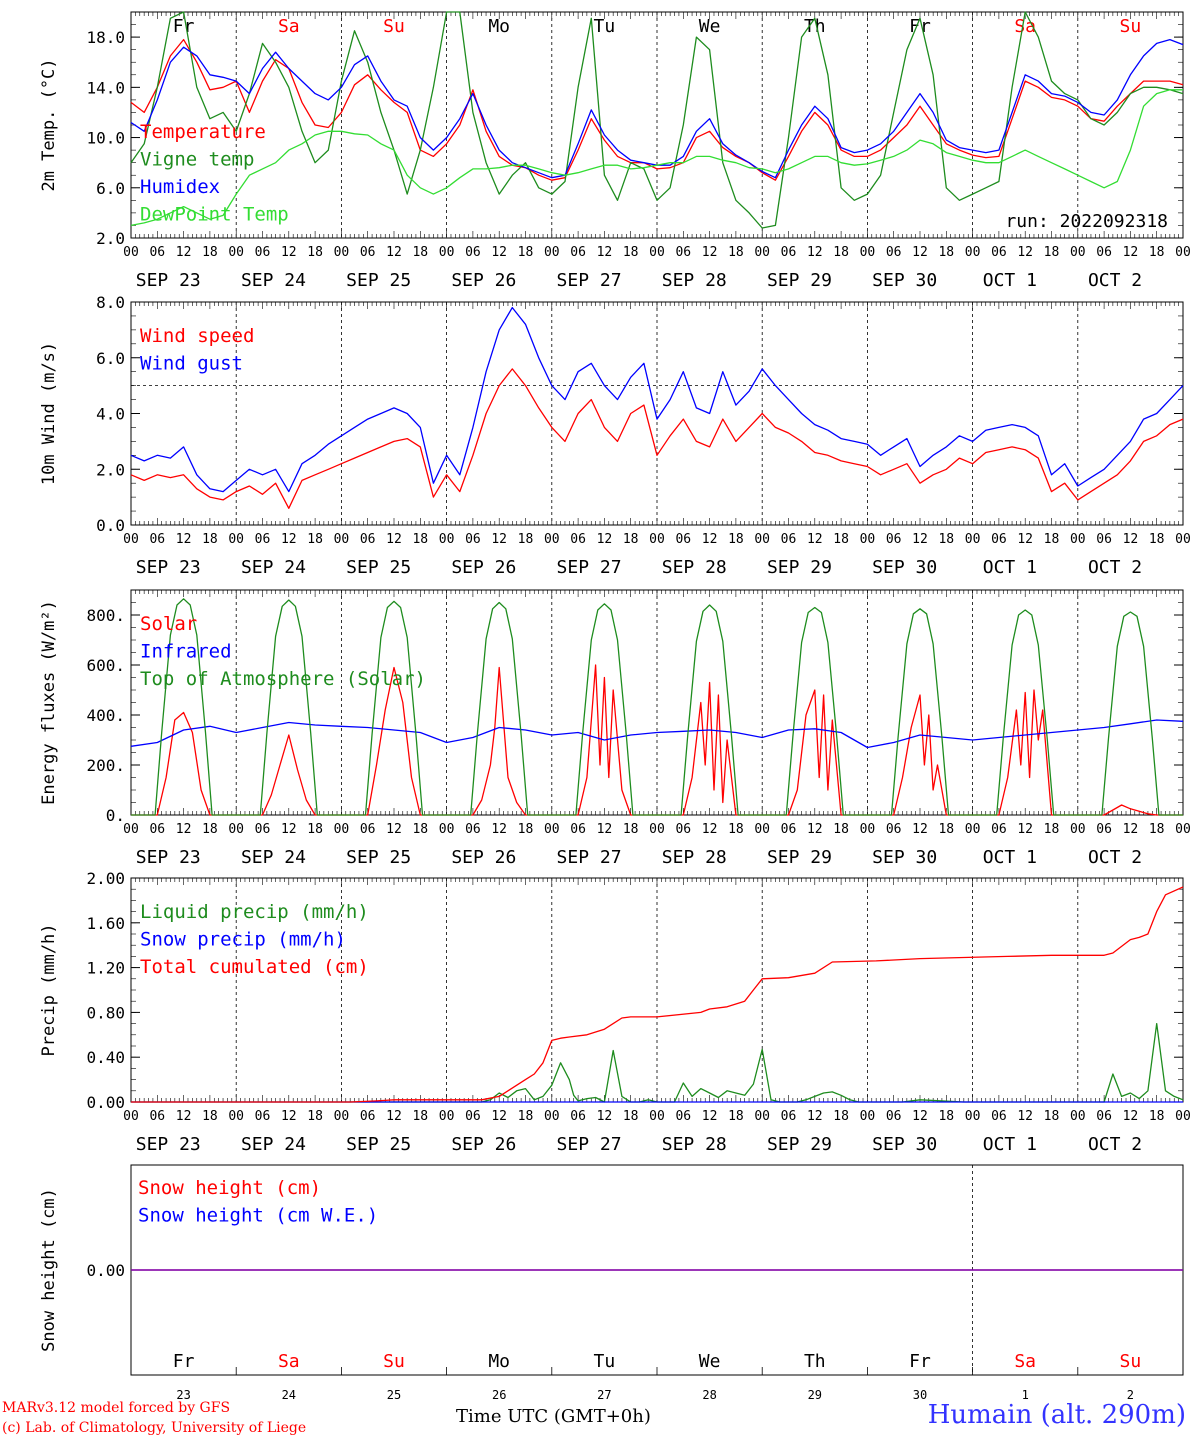  Describe the element at coordinates (183, 1395) in the screenshot. I see `day-number-label: 23` at that location.